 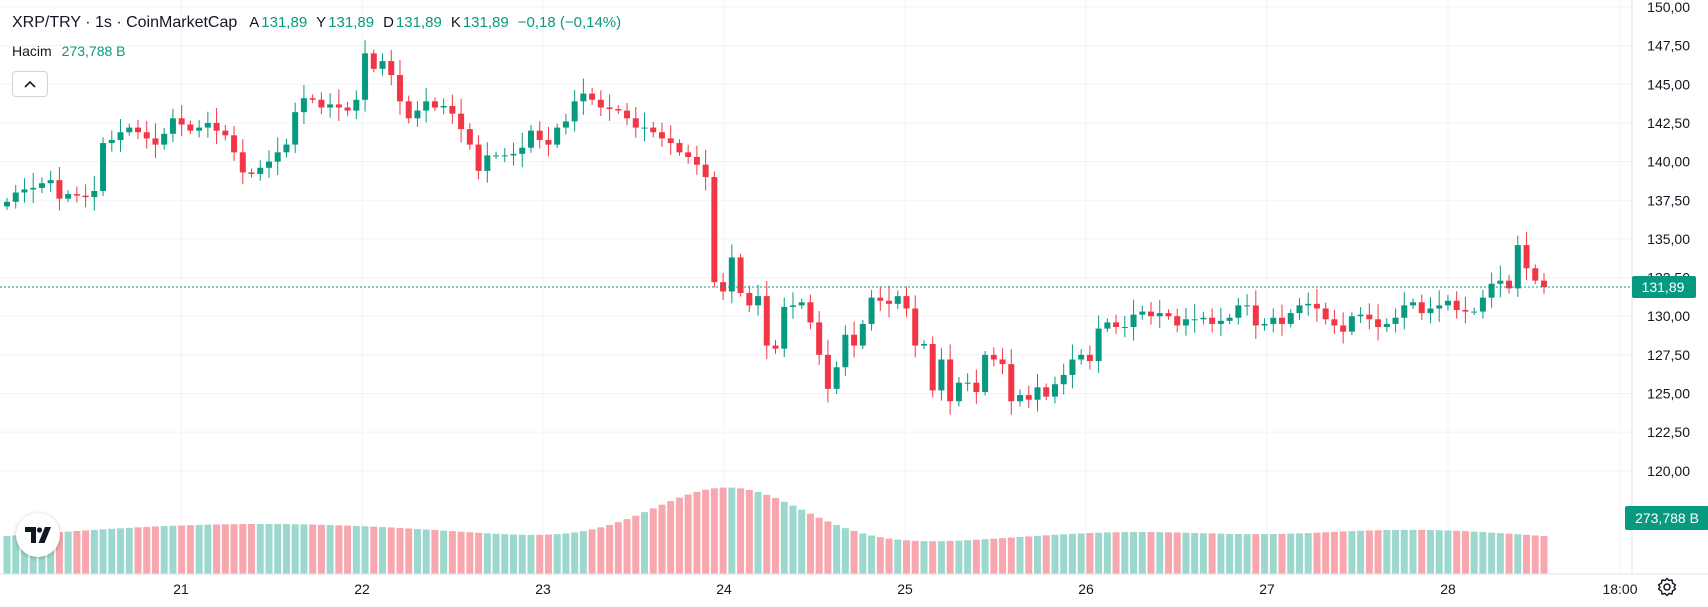 What do you see at coordinates (1668, 46) in the screenshot?
I see `price-tick-label: 147,50` at bounding box center [1668, 46].